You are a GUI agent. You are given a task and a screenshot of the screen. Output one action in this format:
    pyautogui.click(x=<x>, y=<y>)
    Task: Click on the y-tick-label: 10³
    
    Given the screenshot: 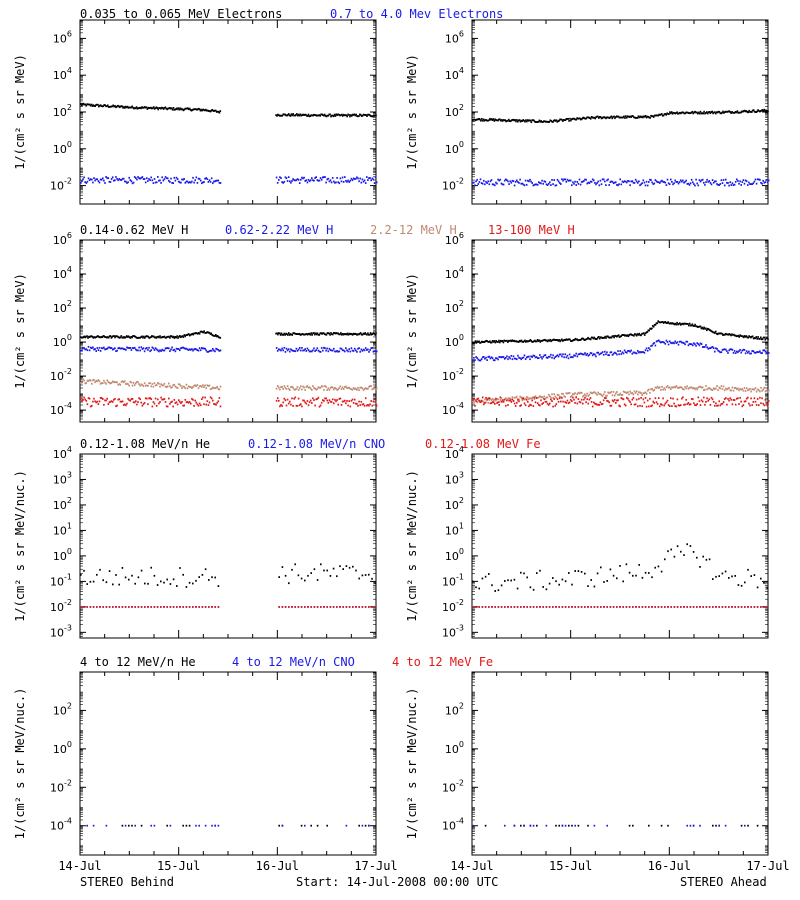 What is the action you would take?
    pyautogui.click(x=62, y=478)
    